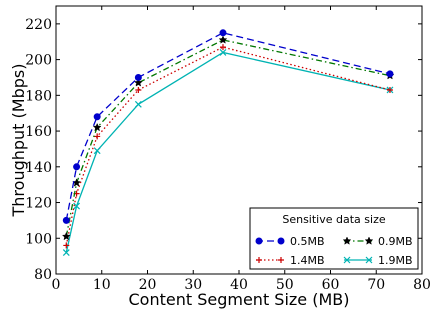 The height and width of the screenshot is (320, 432). I want to click on x-tick-label: 80, so click(422, 285).